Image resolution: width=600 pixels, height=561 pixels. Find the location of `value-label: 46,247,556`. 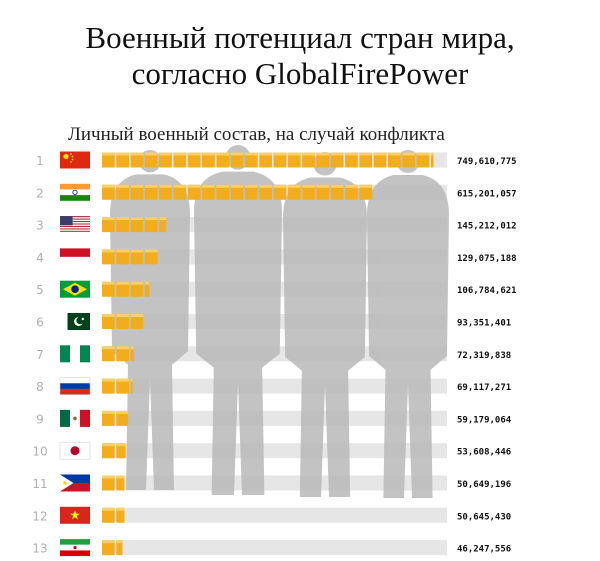

value-label: 46,247,556 is located at coordinates (484, 550).